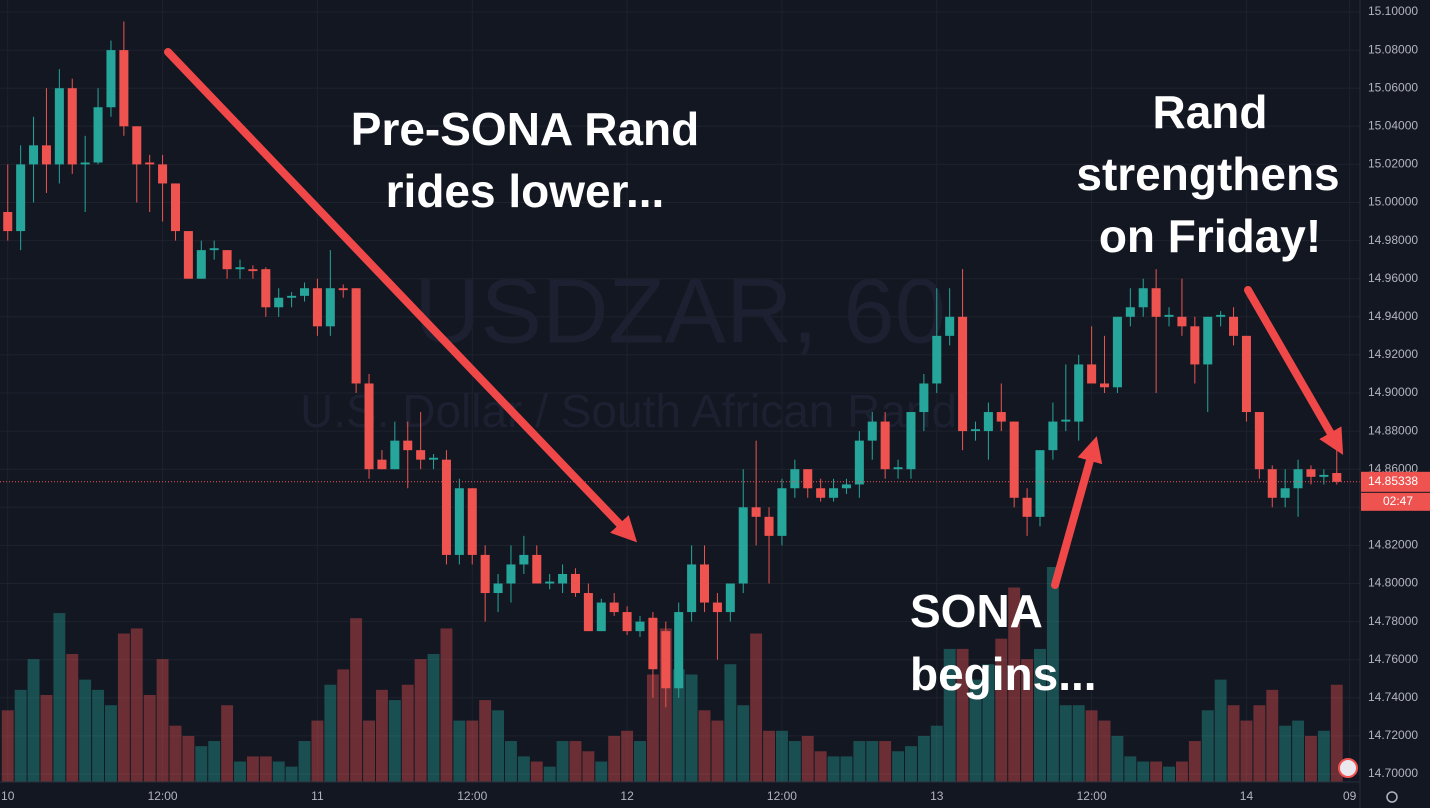 Image resolution: width=1430 pixels, height=808 pixels. I want to click on countdown: 02:47, so click(1398, 501).